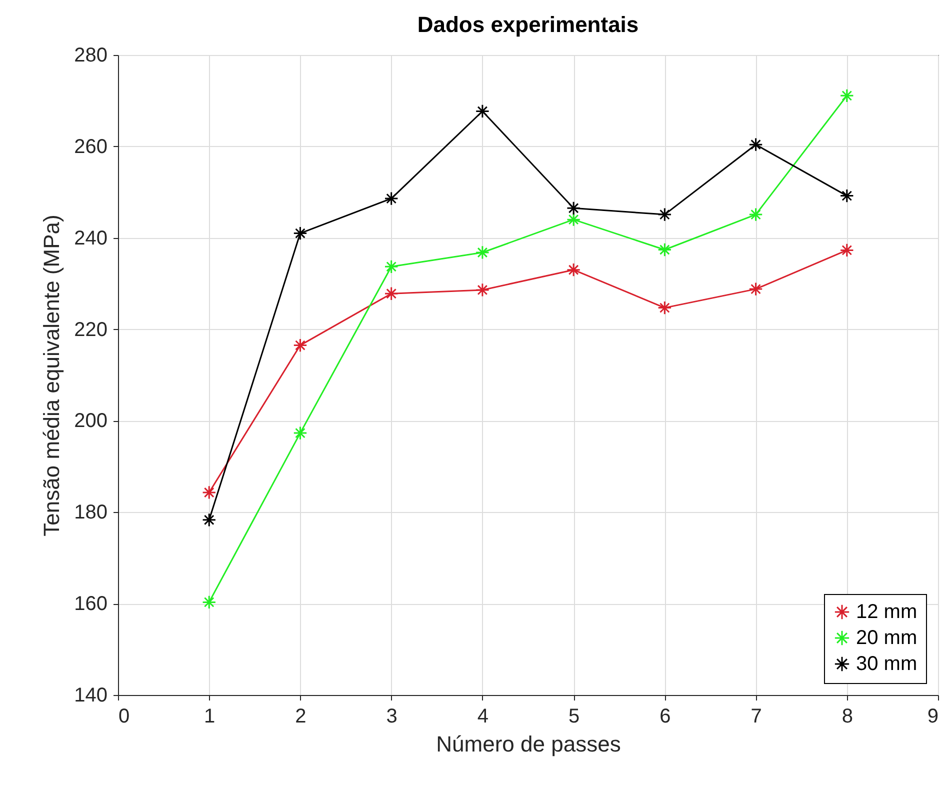 The width and height of the screenshot is (946, 789). What do you see at coordinates (847, 717) in the screenshot?
I see `x-tick-label: 8` at bounding box center [847, 717].